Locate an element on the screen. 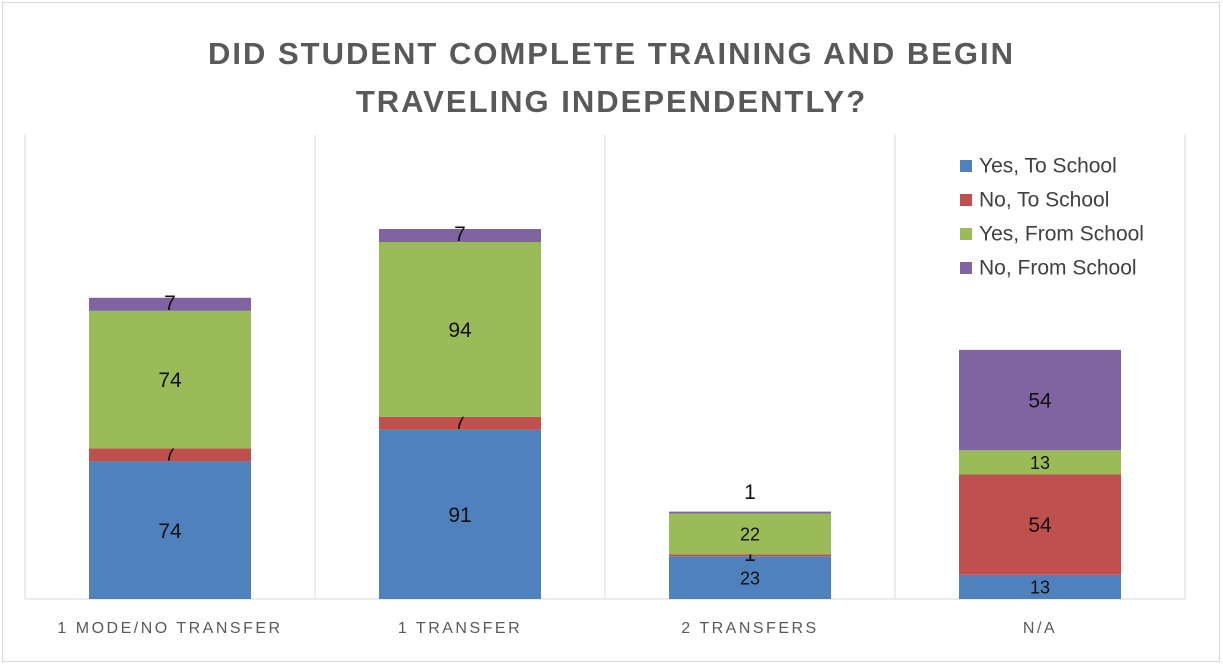  x-tick-label: 2 TRANSFERS is located at coordinates (749, 628).